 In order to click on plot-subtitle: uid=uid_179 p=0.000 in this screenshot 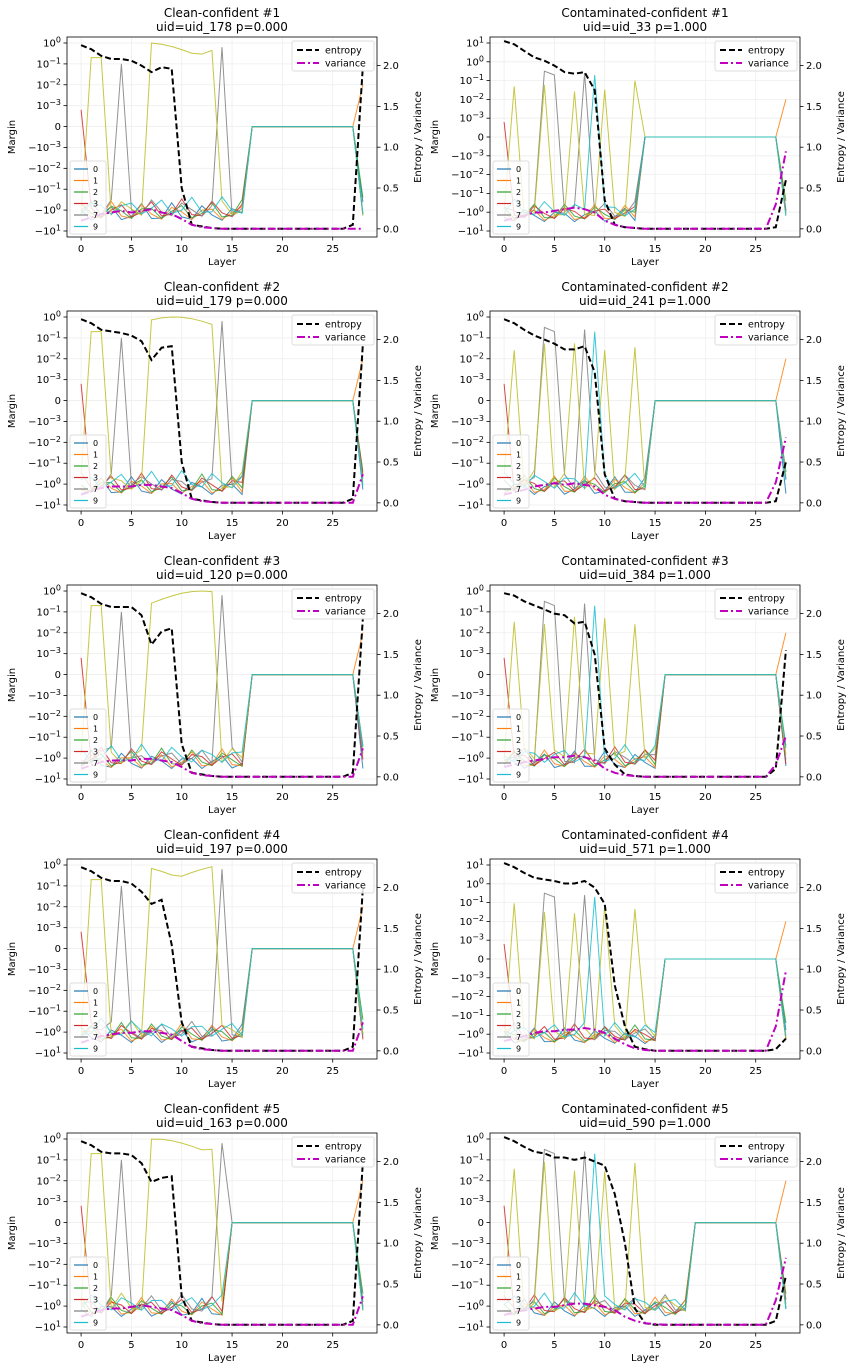, I will do `click(222, 301)`.